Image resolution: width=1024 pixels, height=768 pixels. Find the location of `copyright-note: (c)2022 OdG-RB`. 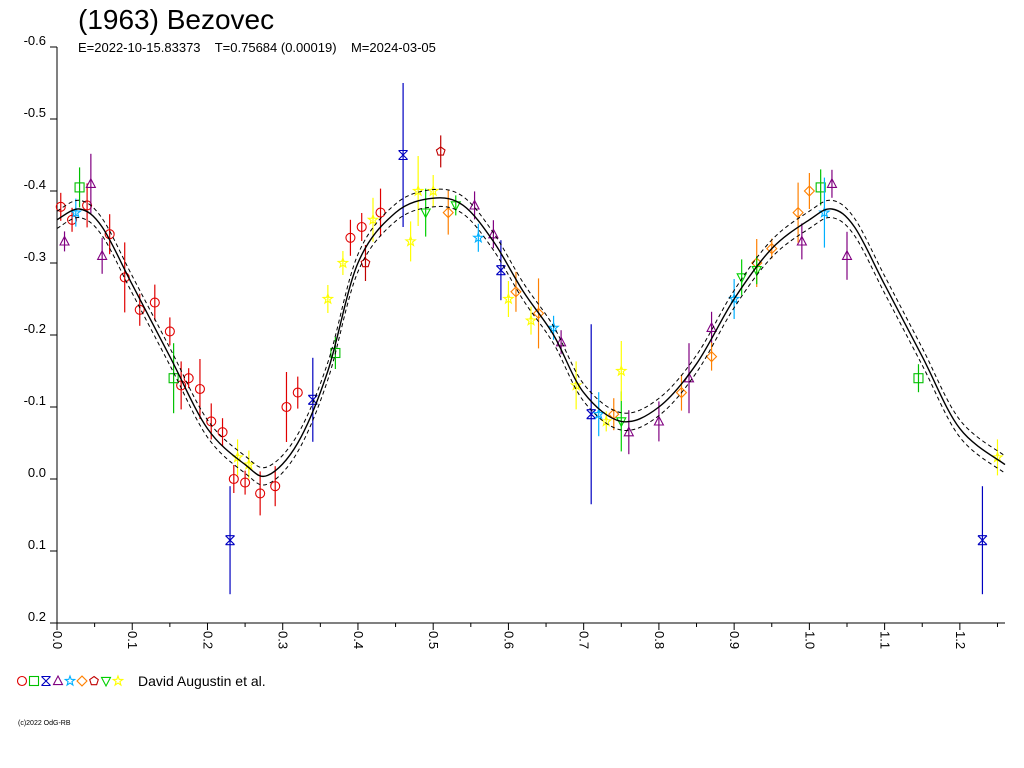

copyright-note: (c)2022 OdG-RB is located at coordinates (44, 723).